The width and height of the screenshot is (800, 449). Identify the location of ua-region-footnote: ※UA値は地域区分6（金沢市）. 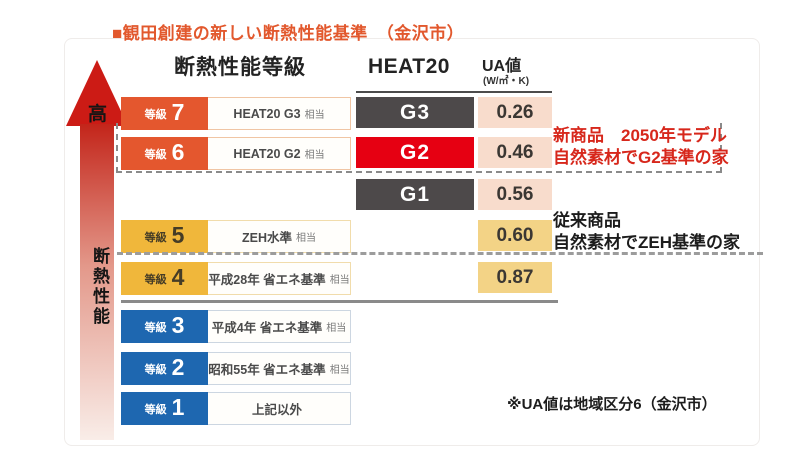
(612, 404).